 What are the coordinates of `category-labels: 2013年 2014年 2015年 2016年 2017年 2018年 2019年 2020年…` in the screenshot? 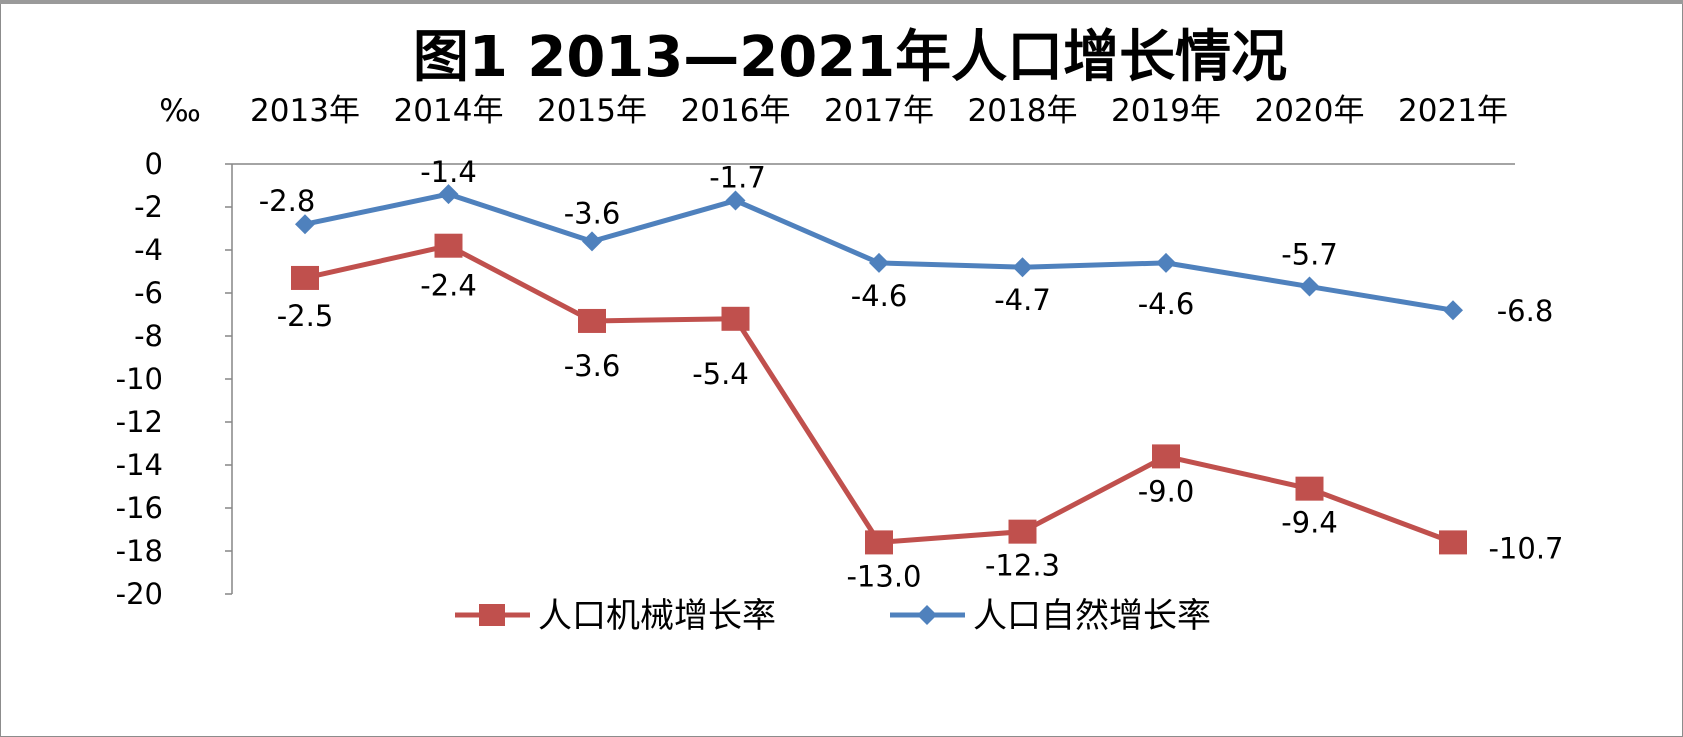 It's located at (879, 111).